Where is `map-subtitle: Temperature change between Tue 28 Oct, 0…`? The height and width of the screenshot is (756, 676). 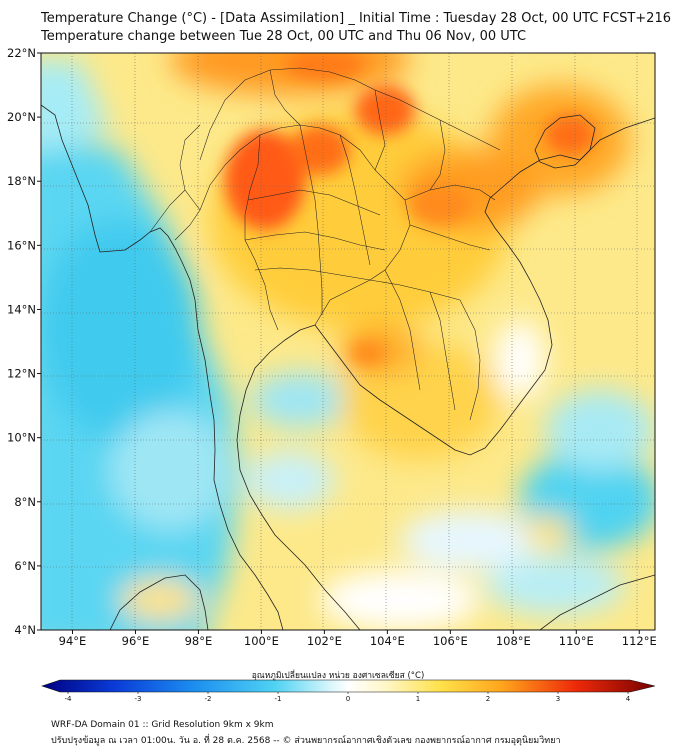
map-subtitle: Temperature change between Tue 28 Oct, 0… is located at coordinates (284, 36).